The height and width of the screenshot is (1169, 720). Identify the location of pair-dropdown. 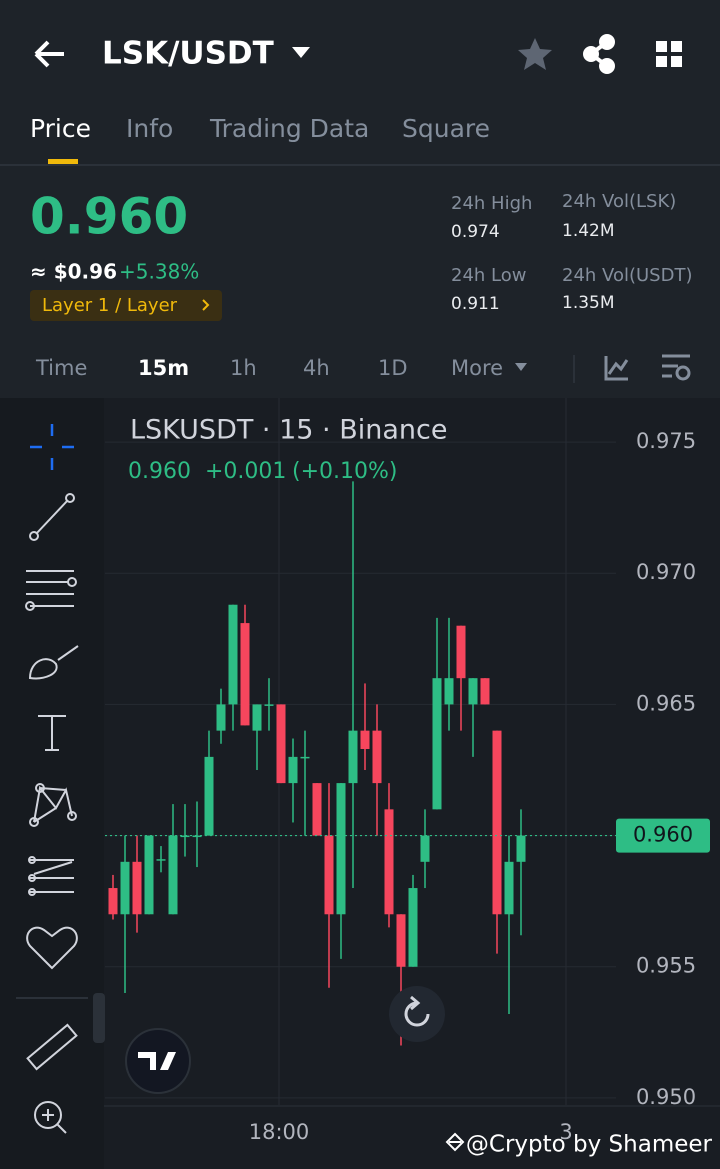
(301, 52).